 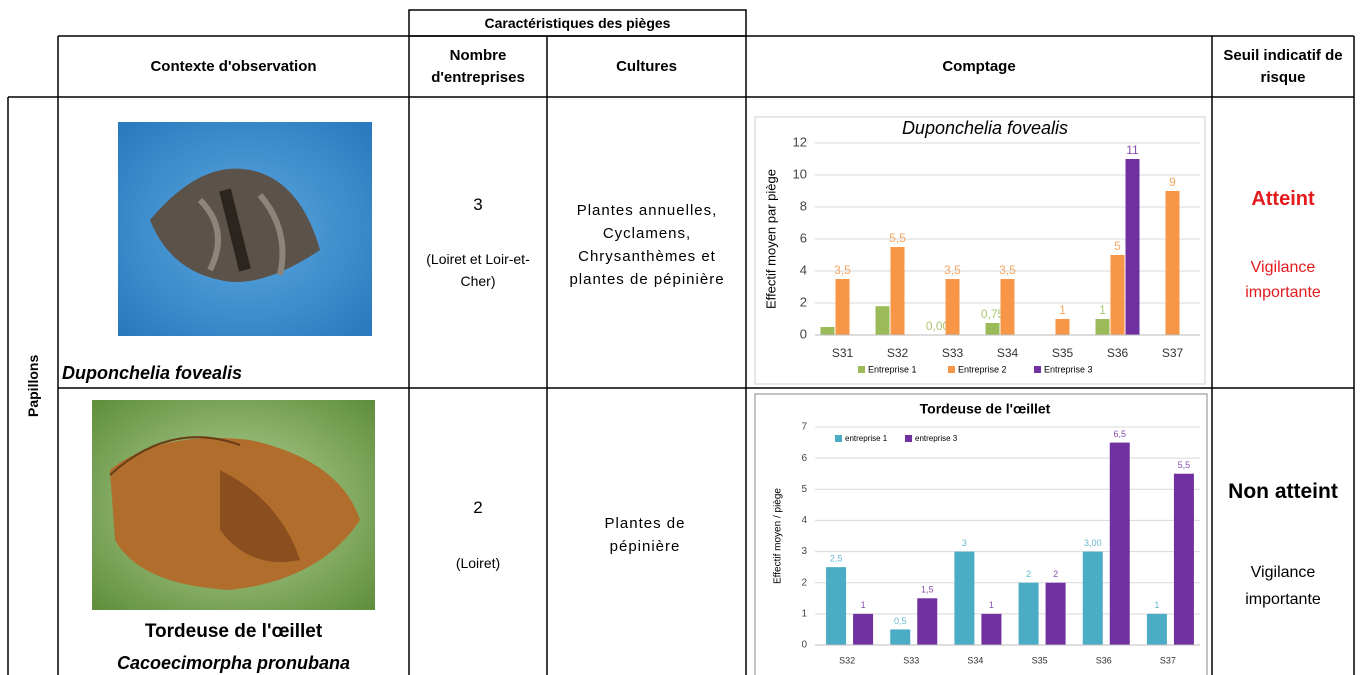 What do you see at coordinates (1068, 369) in the screenshot?
I see `legend-label: Entreprise 3` at bounding box center [1068, 369].